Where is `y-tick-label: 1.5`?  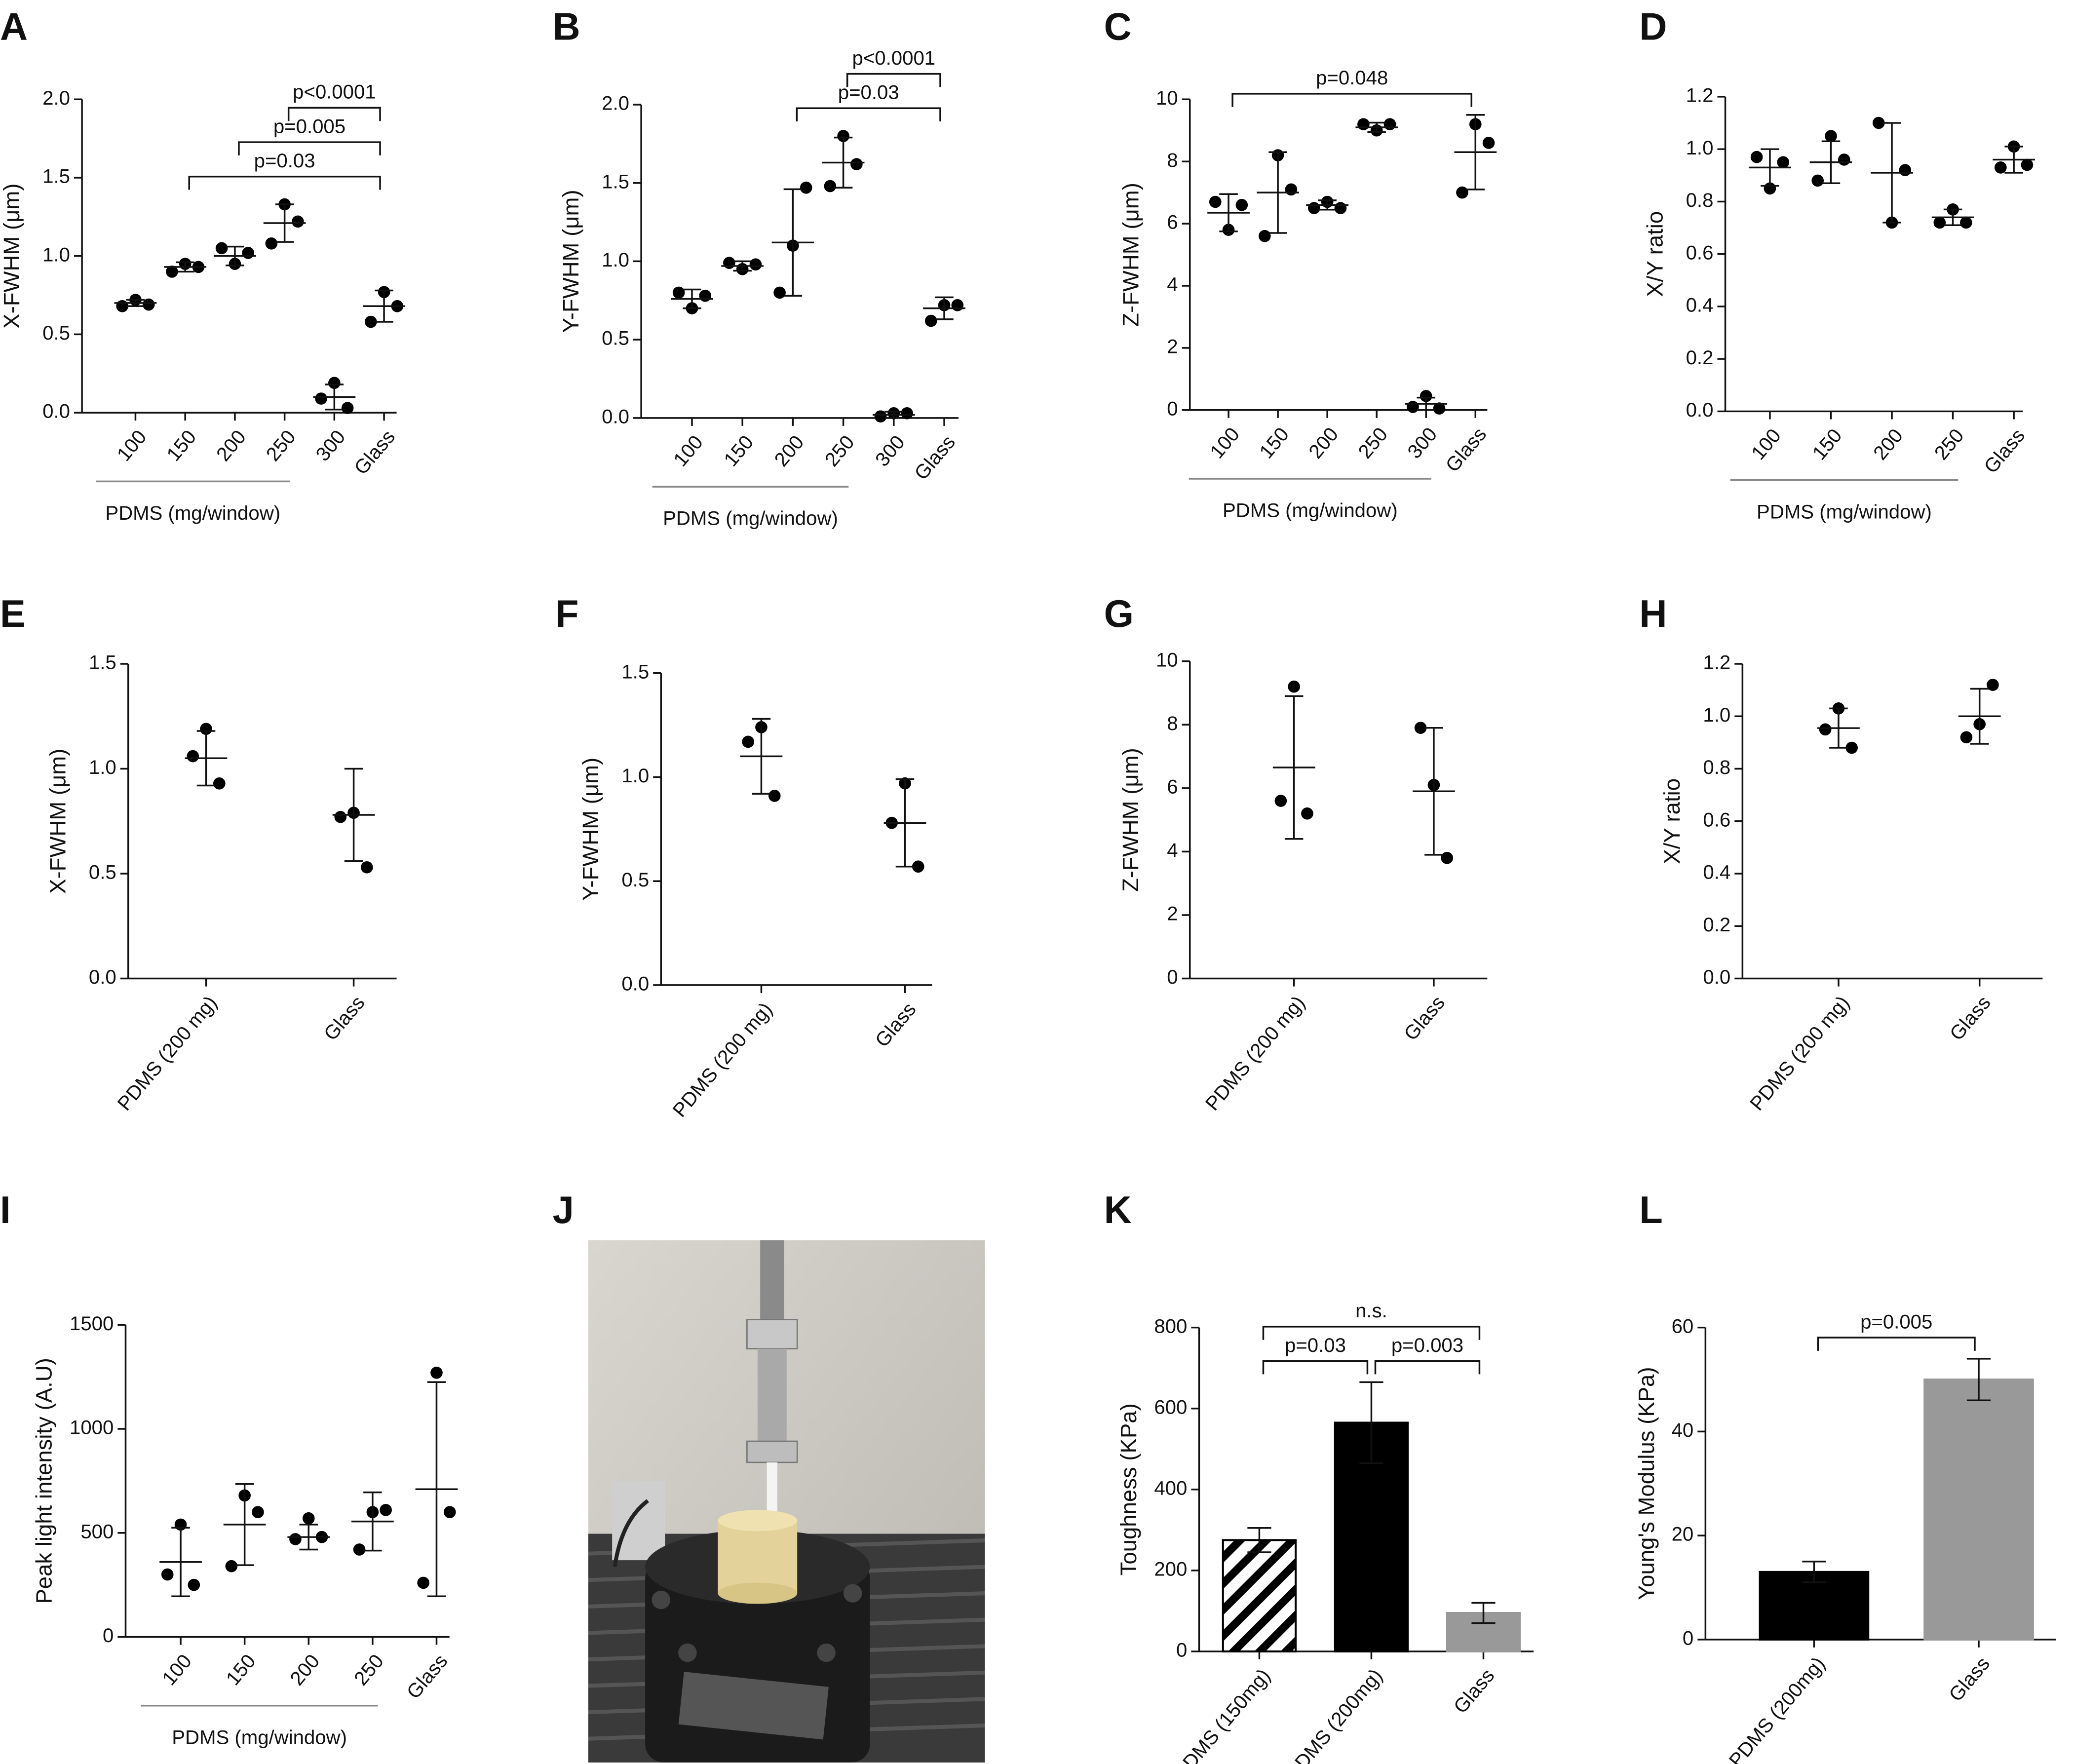 y-tick-label: 1.5 is located at coordinates (615, 181).